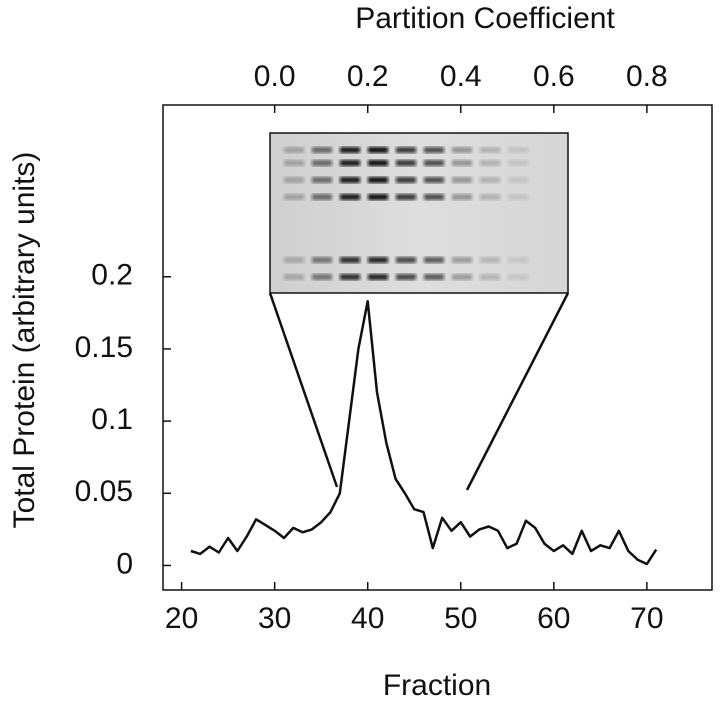 The height and width of the screenshot is (706, 720). What do you see at coordinates (275, 76) in the screenshot?
I see `x2-tick-label: 0.0` at bounding box center [275, 76].